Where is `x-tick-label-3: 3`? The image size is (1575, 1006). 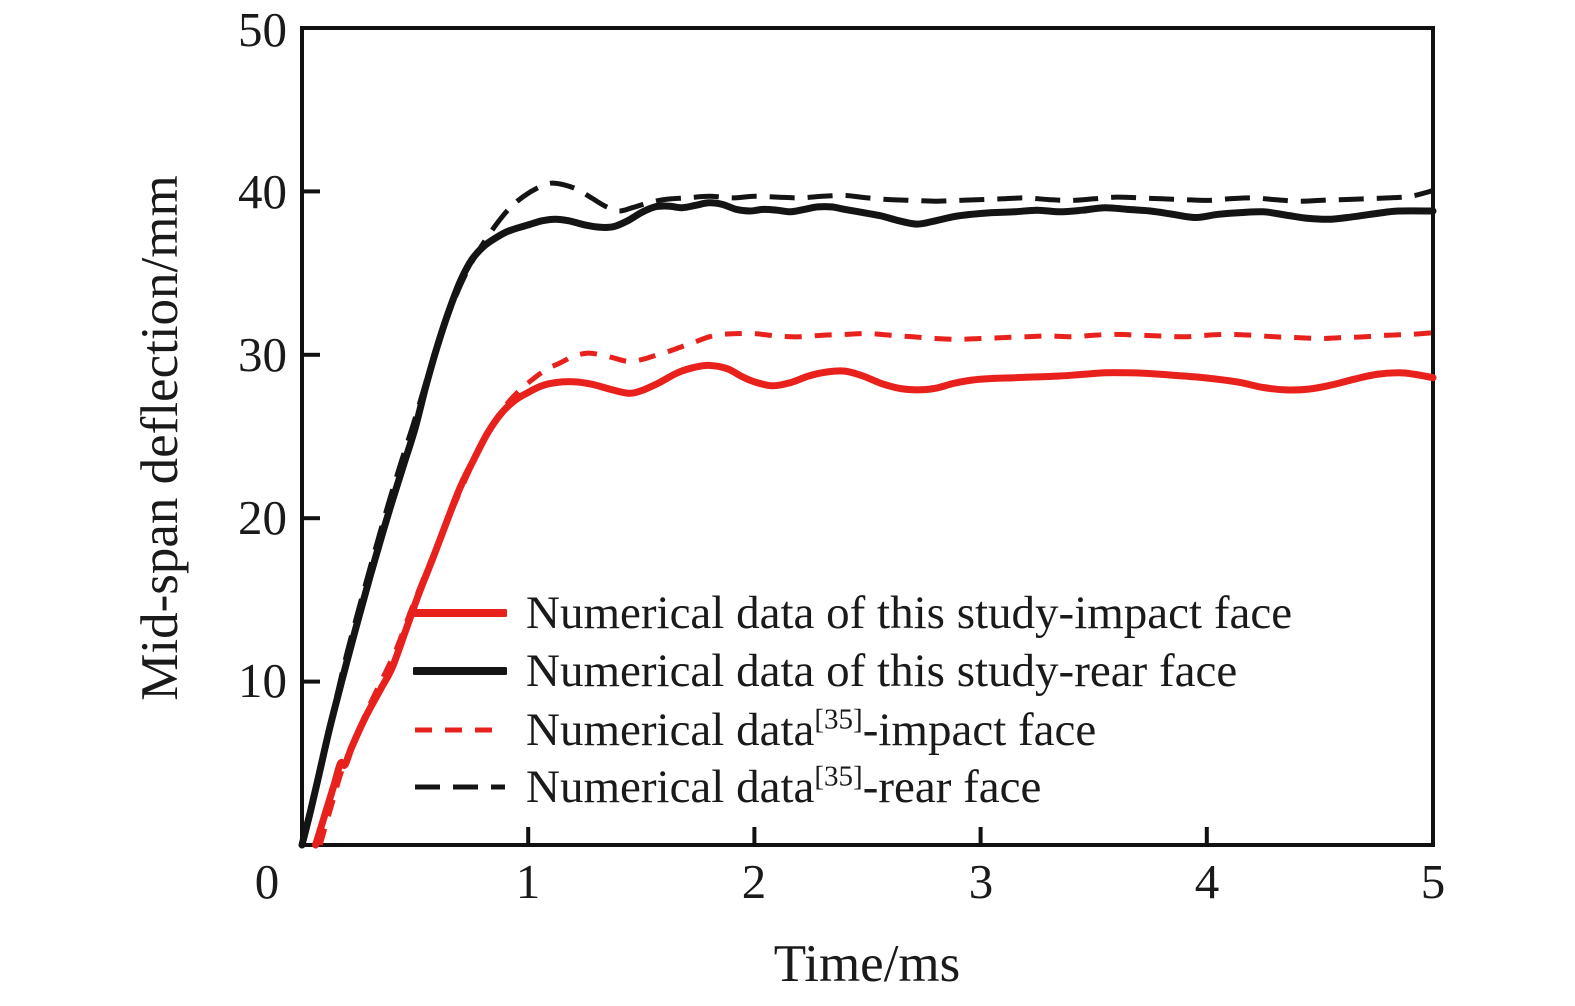
x-tick-label-3: 3 is located at coordinates (981, 881).